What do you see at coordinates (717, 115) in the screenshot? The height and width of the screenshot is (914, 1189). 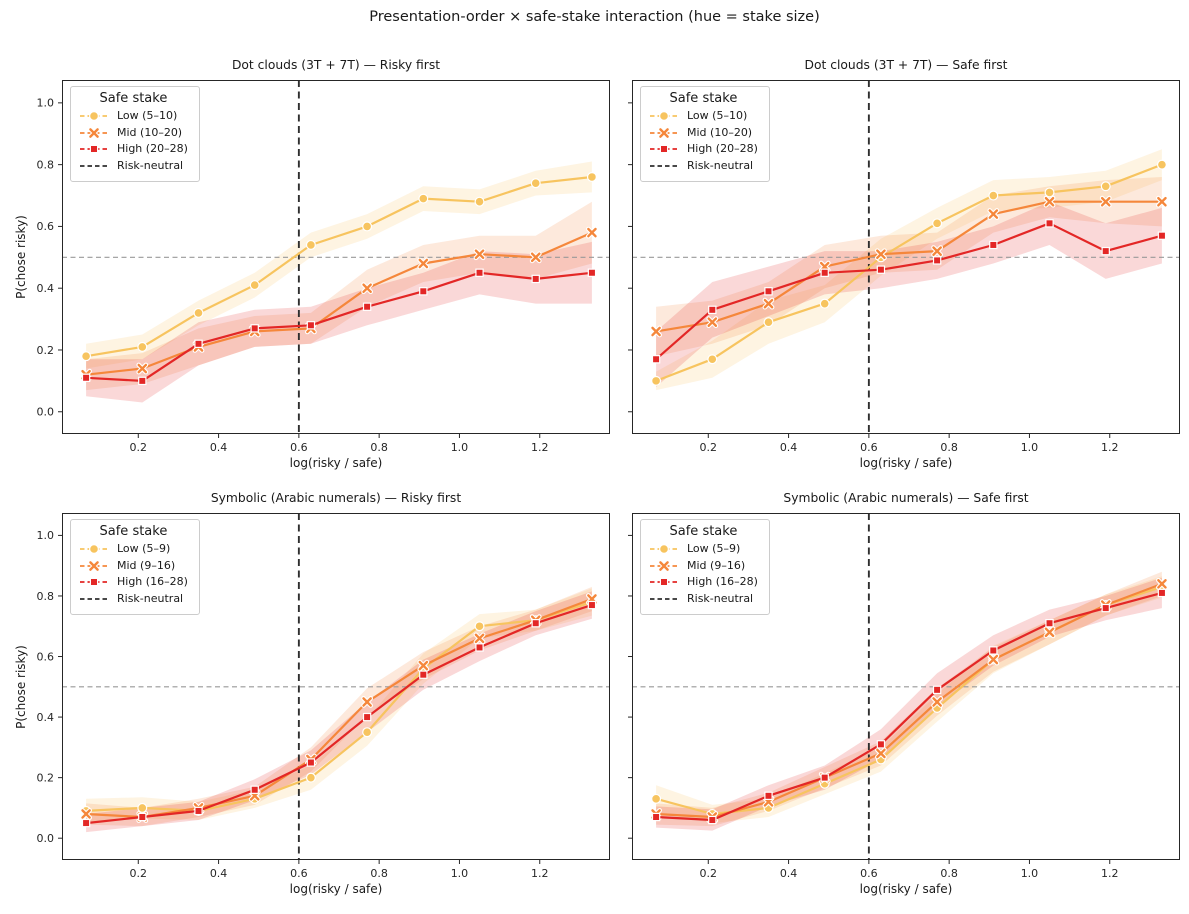 I see `legend-entry-label: Low (5–10)` at bounding box center [717, 115].